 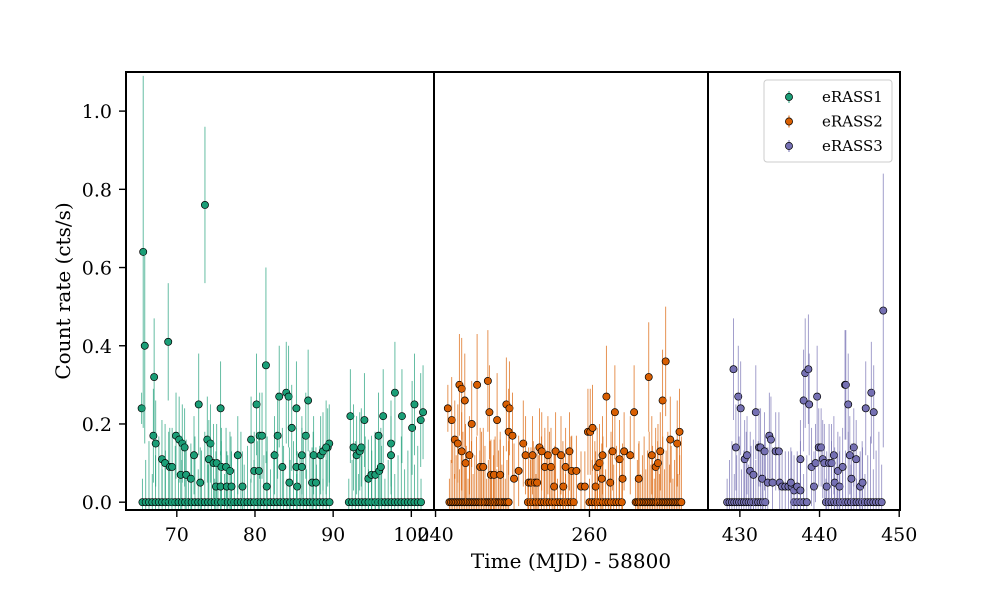 What do you see at coordinates (564, 408) in the screenshot?
I see `panel-2-data` at bounding box center [564, 408].